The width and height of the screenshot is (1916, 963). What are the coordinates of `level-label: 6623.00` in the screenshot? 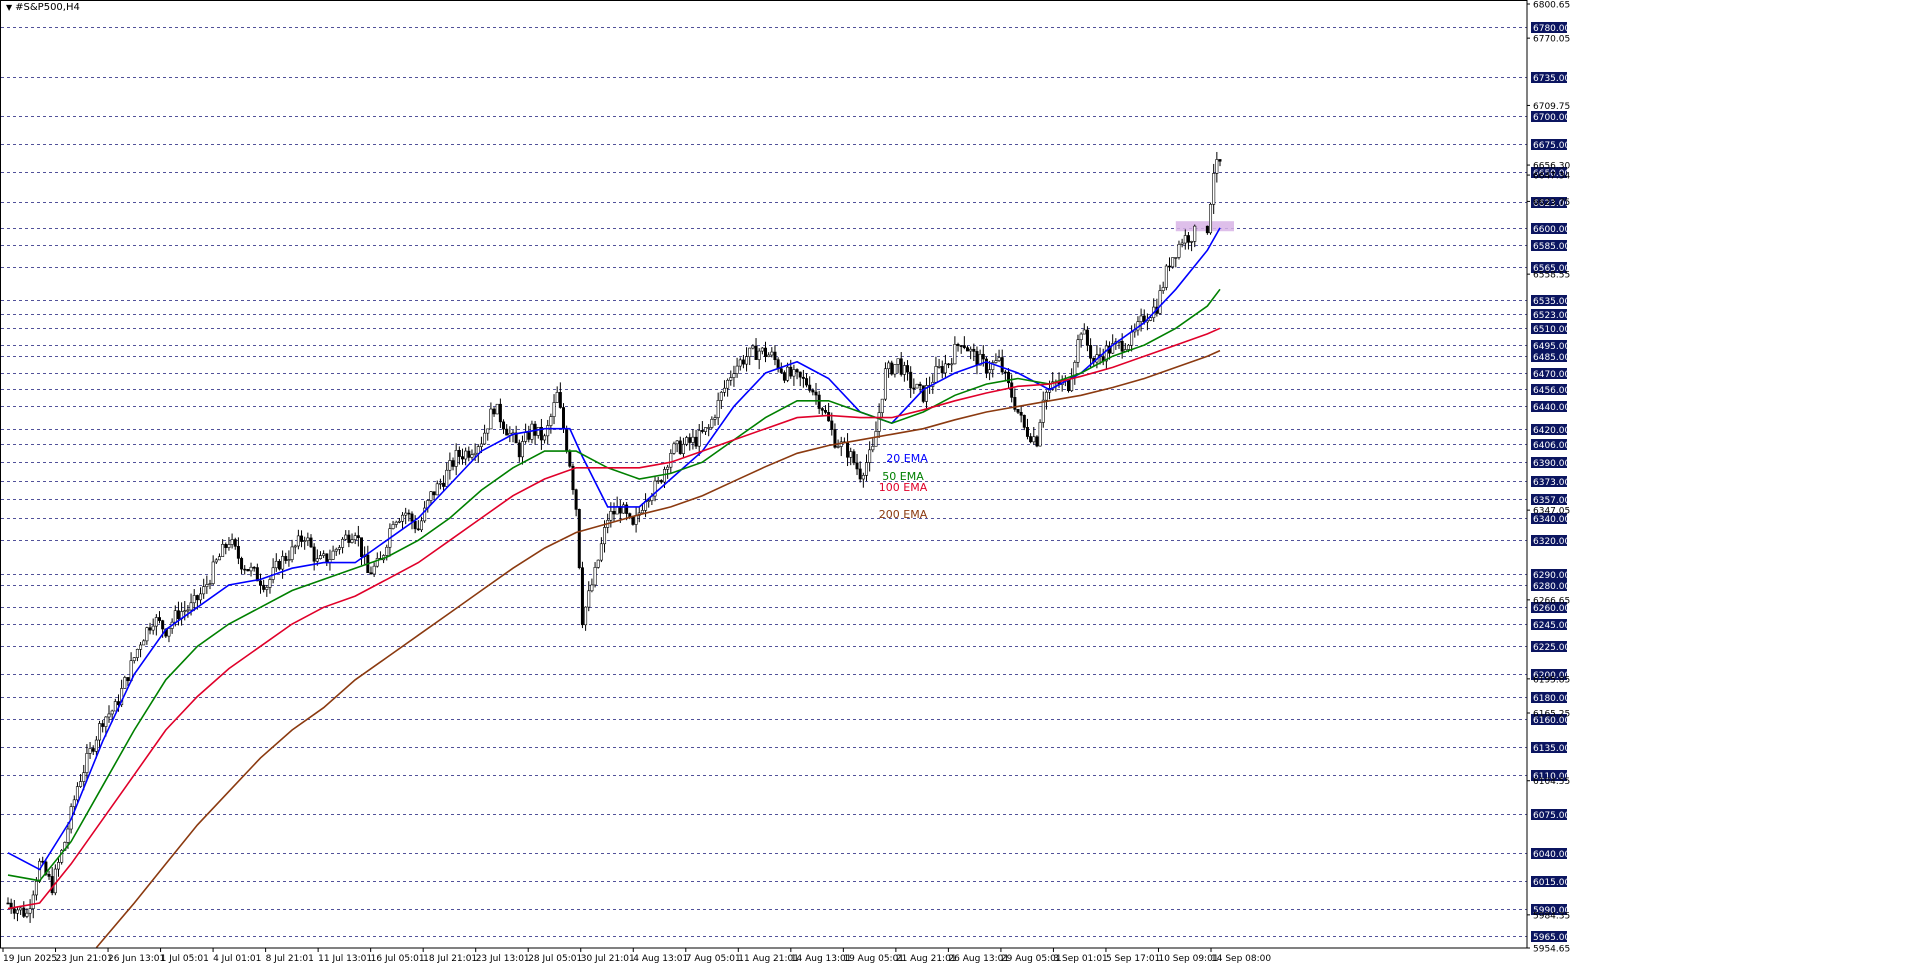 It's located at (1551, 204).